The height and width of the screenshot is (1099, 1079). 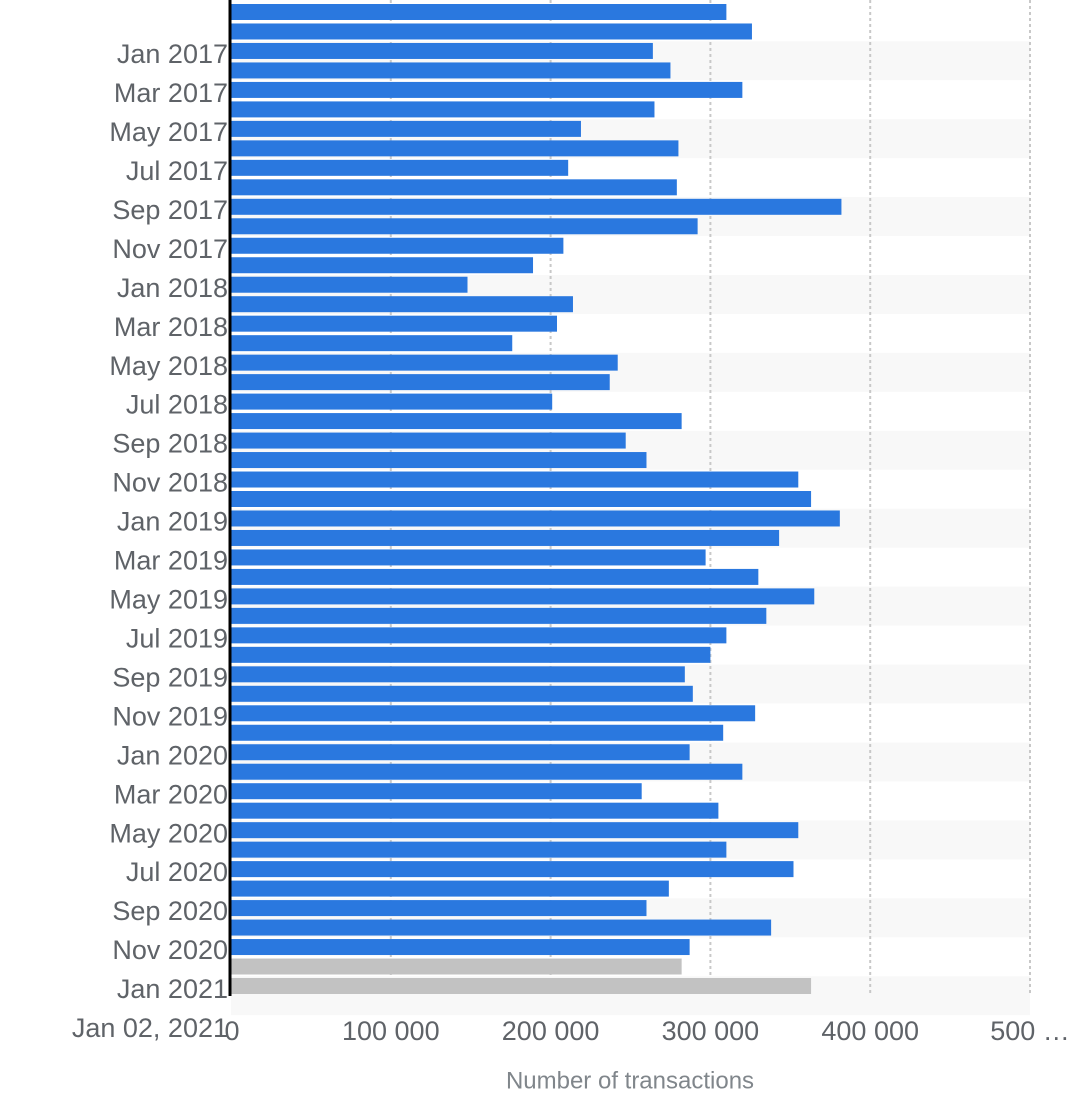 What do you see at coordinates (177, 171) in the screenshot?
I see `y-tick-label: Jul 2017` at bounding box center [177, 171].